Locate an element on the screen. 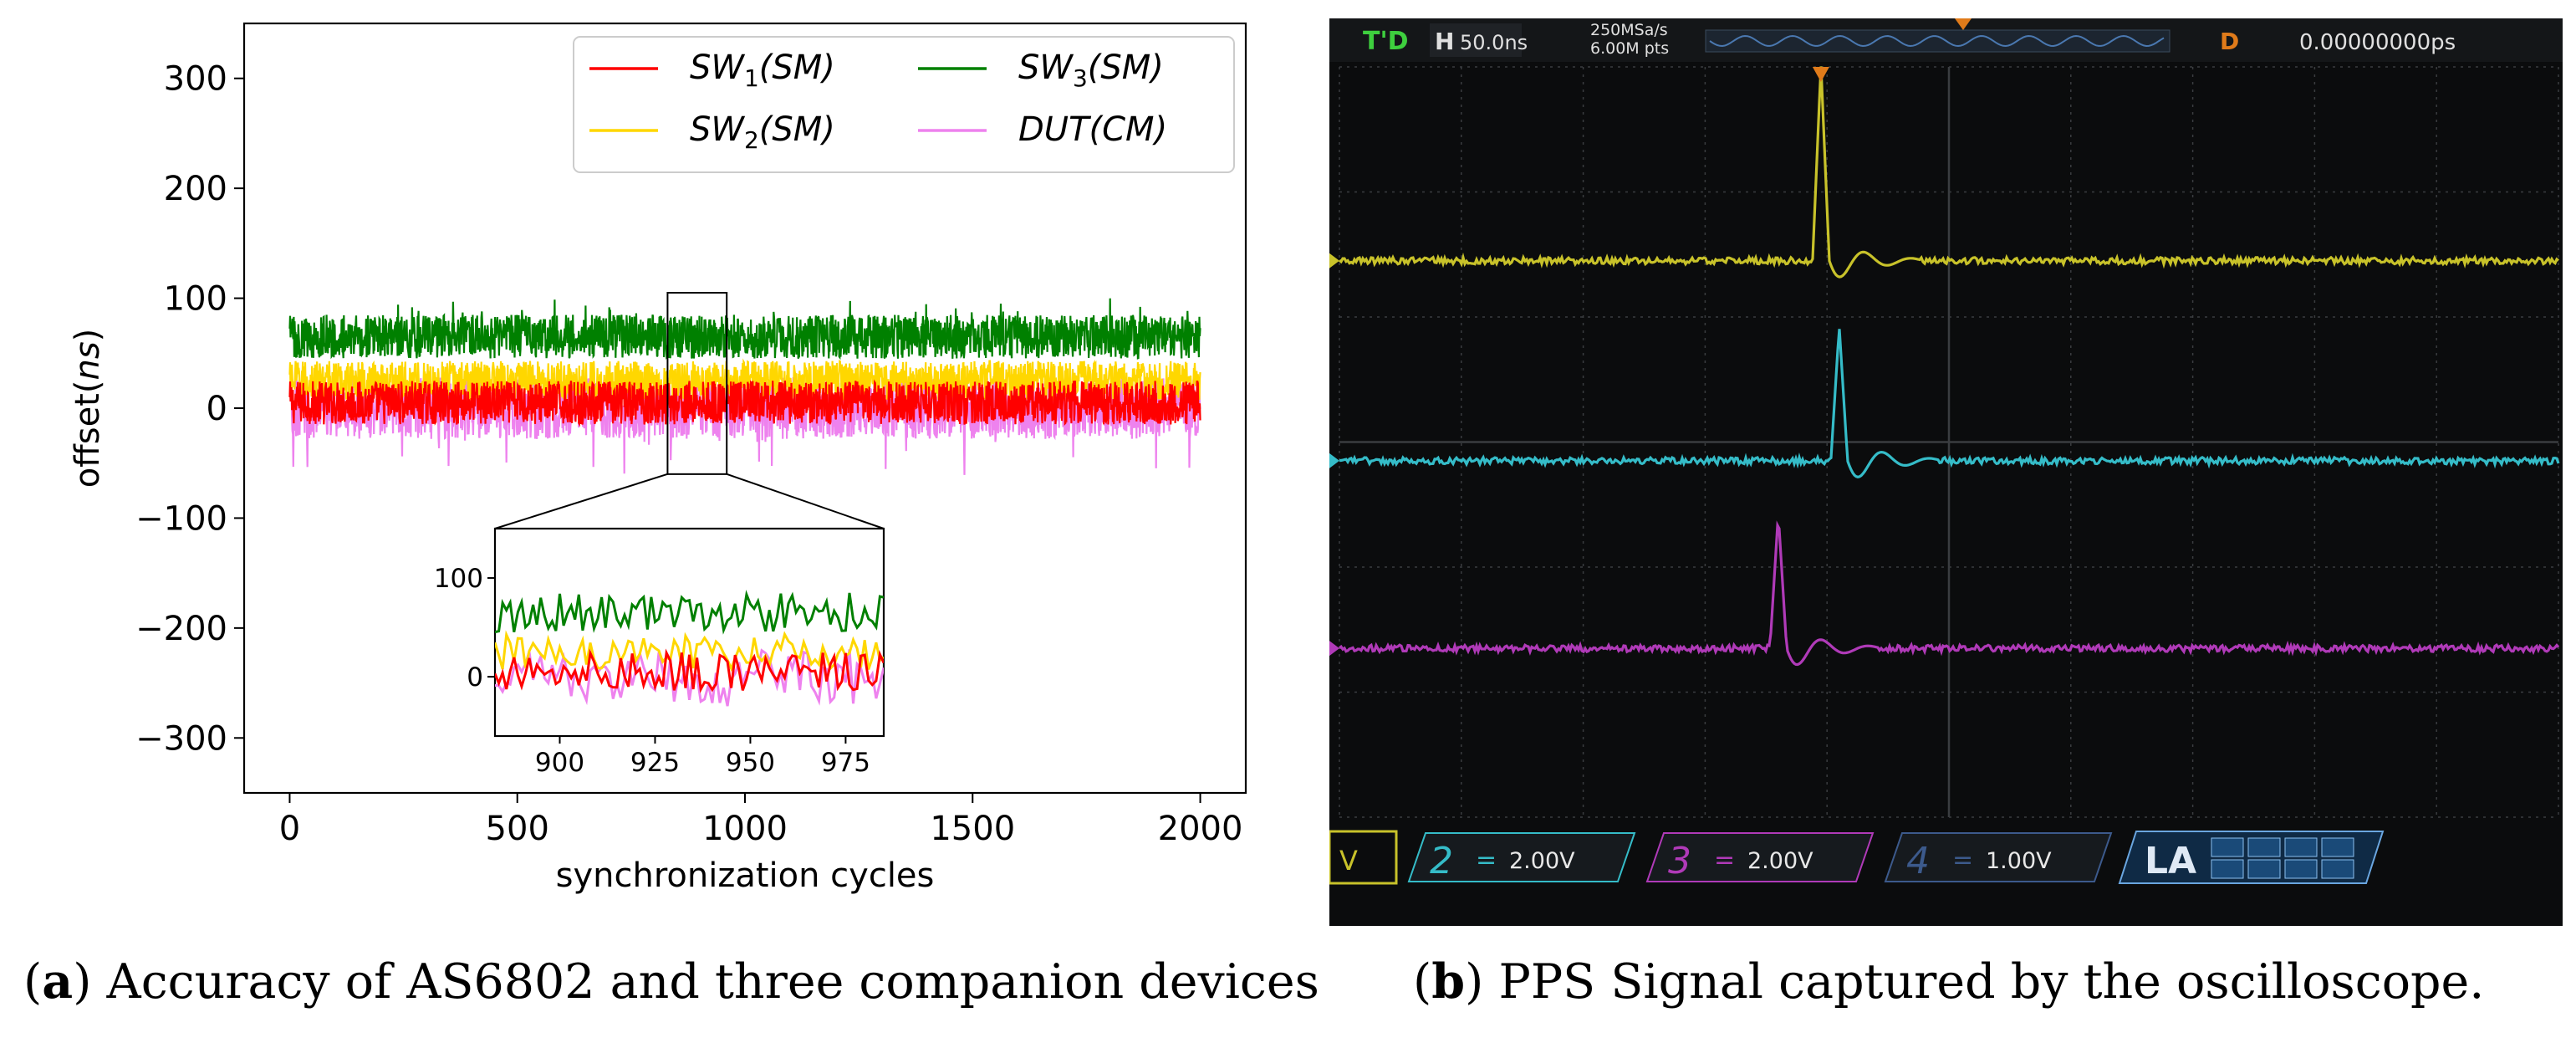  channel-tab-CH2 is located at coordinates (1522, 857).